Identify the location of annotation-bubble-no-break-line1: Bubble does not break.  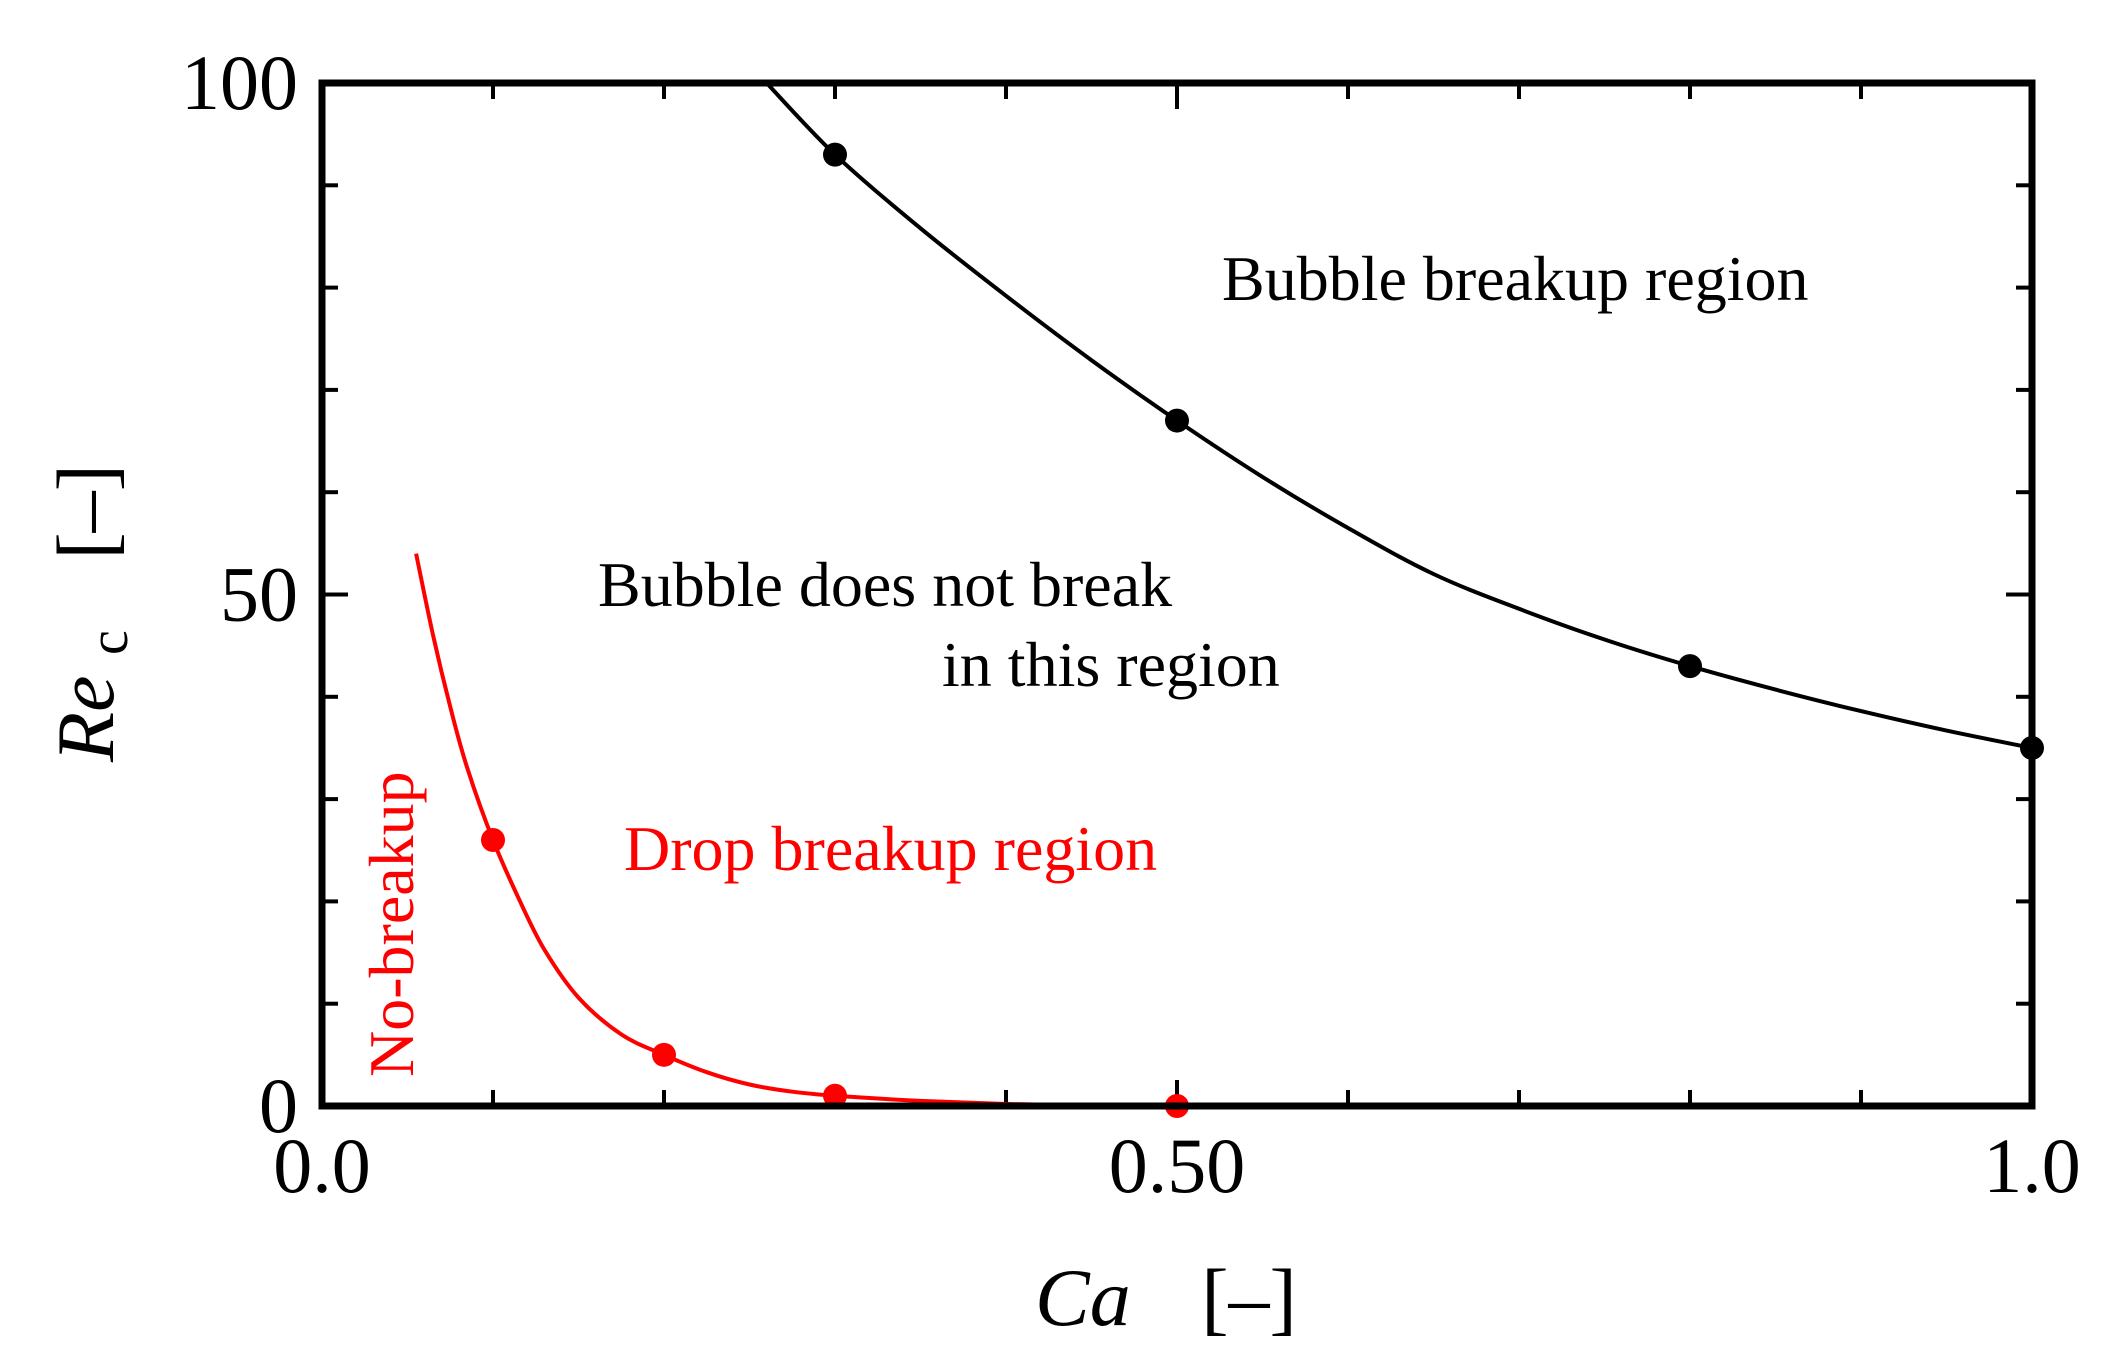
(885, 584).